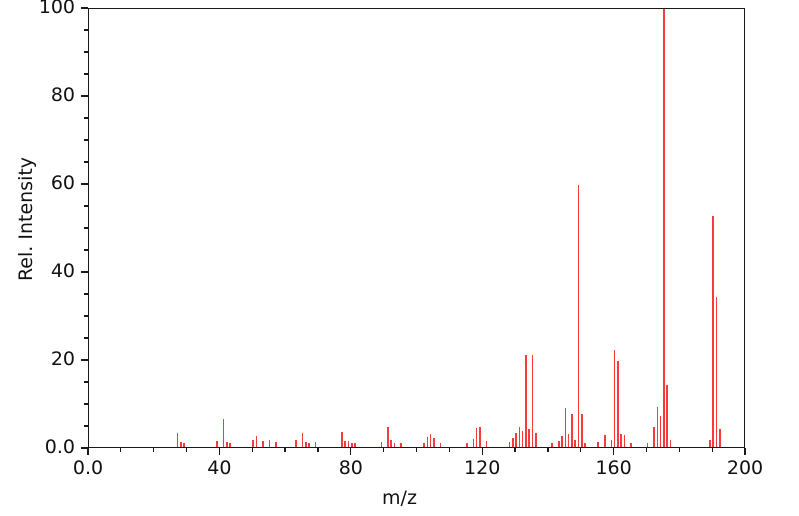  What do you see at coordinates (399, 498) in the screenshot?
I see `x-axis-title: m/z` at bounding box center [399, 498].